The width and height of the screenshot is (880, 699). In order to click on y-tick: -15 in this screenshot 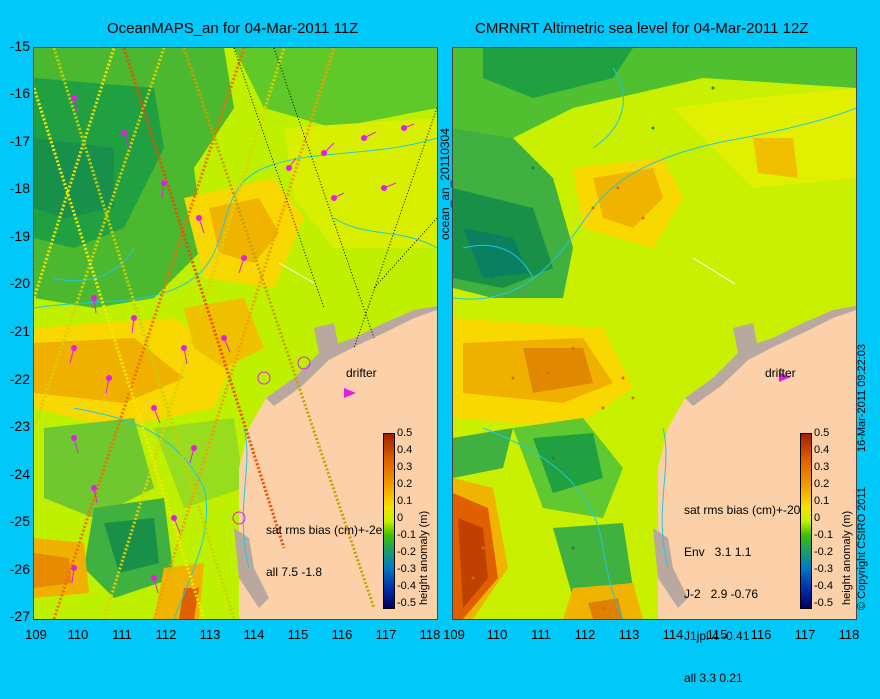, I will do `click(19, 46)`.